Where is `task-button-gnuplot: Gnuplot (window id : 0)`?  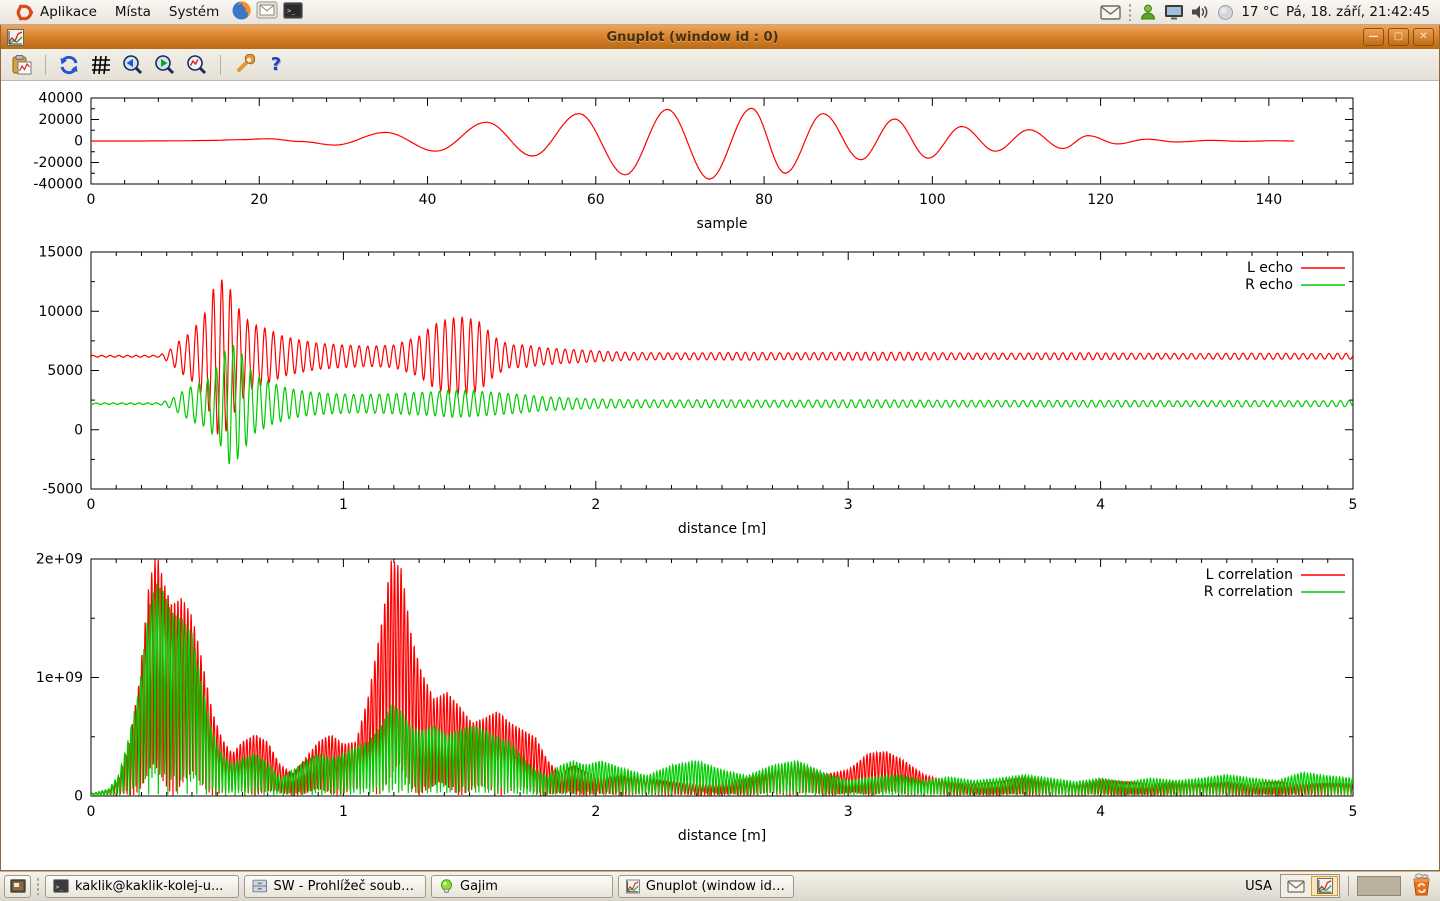
task-button-gnuplot: Gnuplot (window id : 0) is located at coordinates (706, 886).